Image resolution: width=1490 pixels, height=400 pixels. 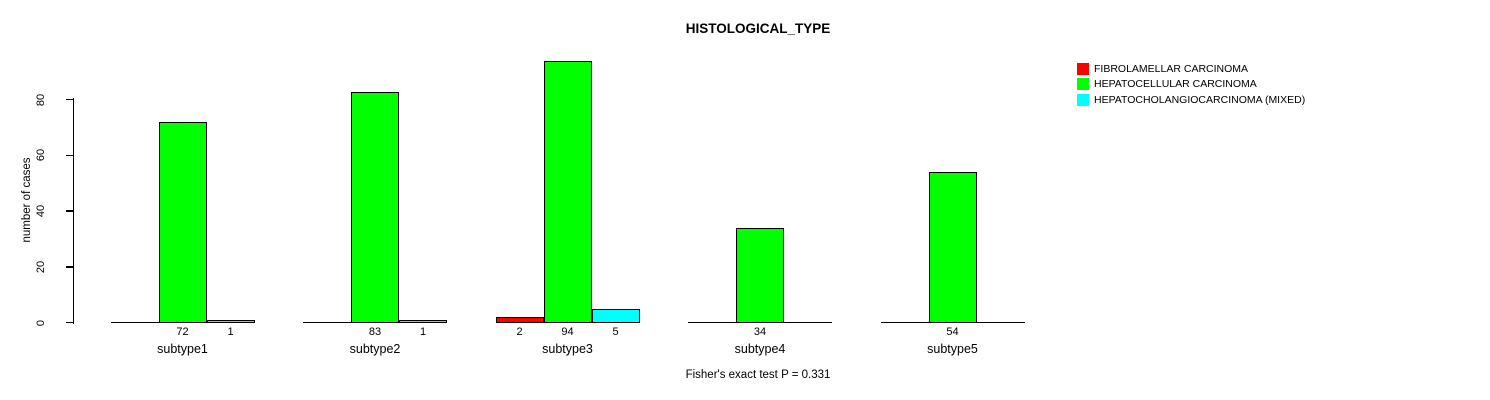 What do you see at coordinates (182, 349) in the screenshot?
I see `x-category-label: subtype1` at bounding box center [182, 349].